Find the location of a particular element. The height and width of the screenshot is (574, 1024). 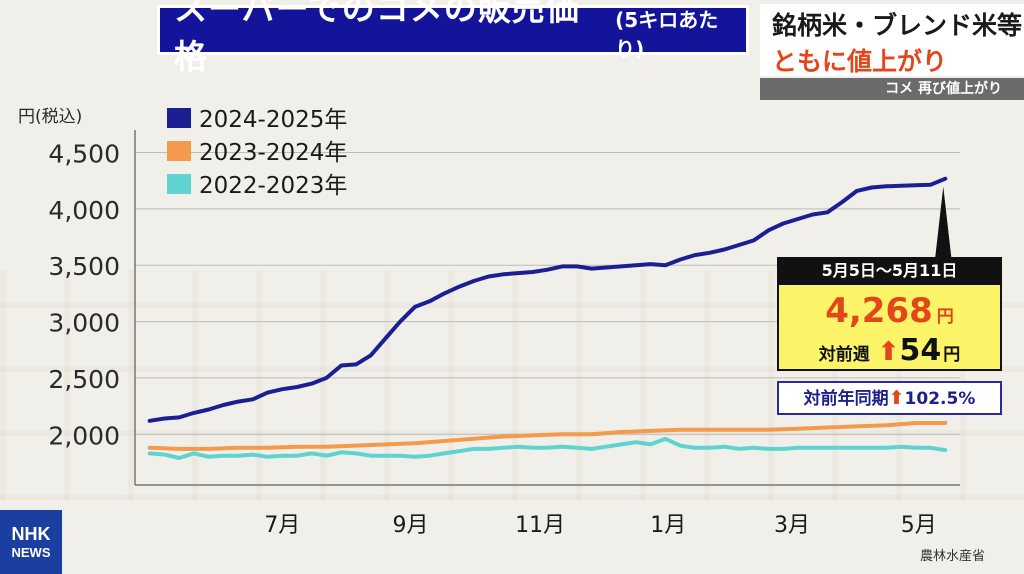

headline-line1: 銘柄米・ブレンド米等 is located at coordinates (897, 25).